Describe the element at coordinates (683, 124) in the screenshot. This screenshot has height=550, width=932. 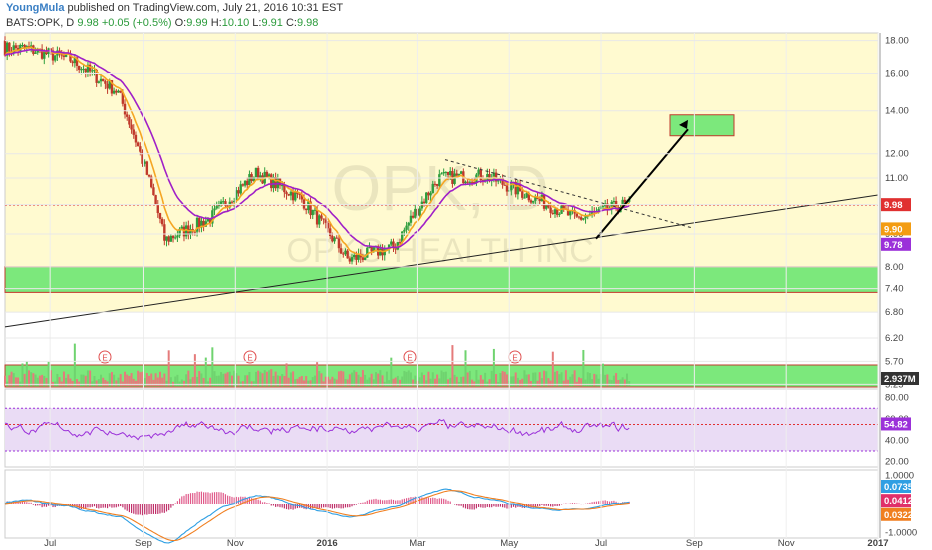
I see `arrow-head` at that location.